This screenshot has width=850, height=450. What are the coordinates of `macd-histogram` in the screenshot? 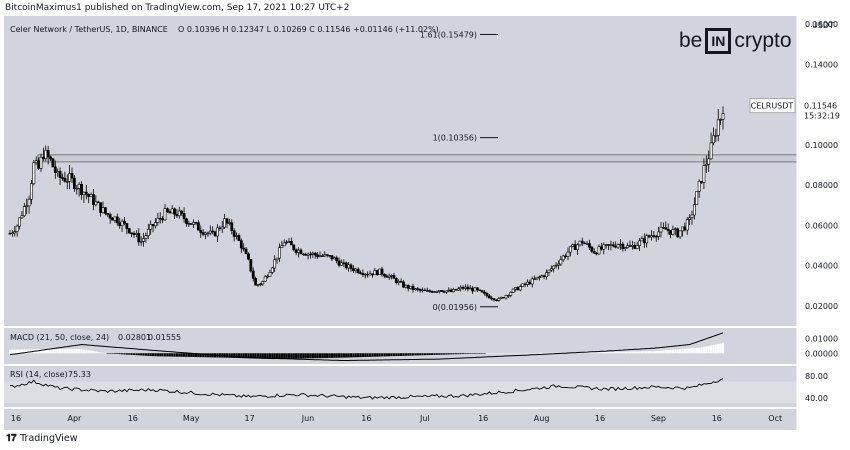 It's located at (366, 351).